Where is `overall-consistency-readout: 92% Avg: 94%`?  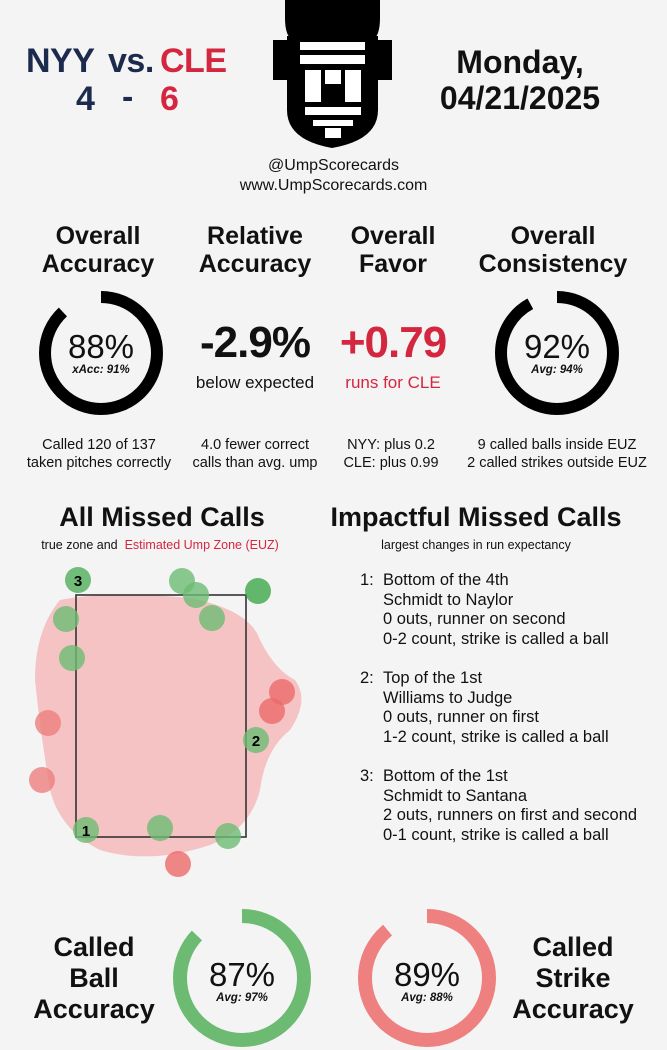 overall-consistency-readout: 92% Avg: 94% is located at coordinates (557, 352).